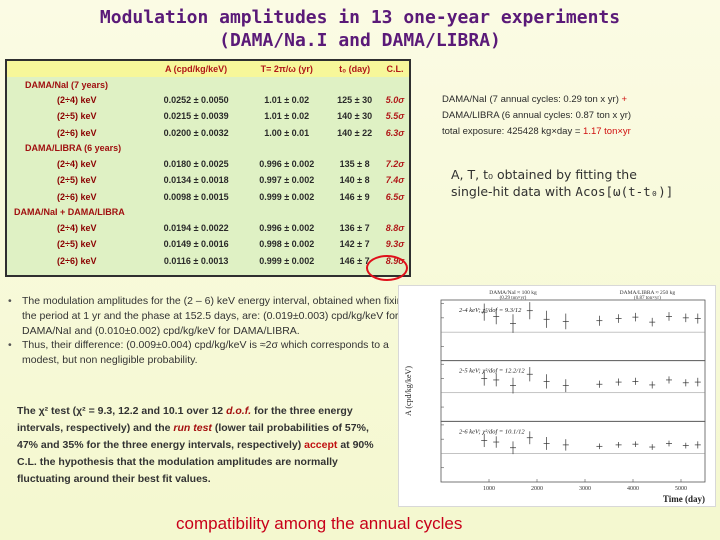 The width and height of the screenshot is (720, 540). Describe the element at coordinates (287, 100) in the screenshot. I see `period-cell: 1.01 ± 0.02` at that location.